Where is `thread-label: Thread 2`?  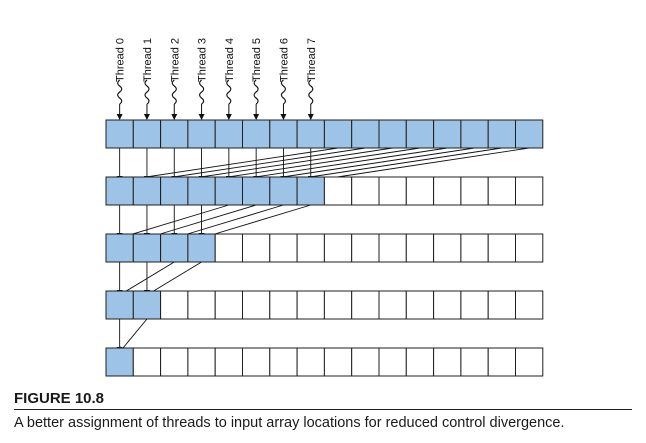 thread-label: Thread 2 is located at coordinates (175, 60).